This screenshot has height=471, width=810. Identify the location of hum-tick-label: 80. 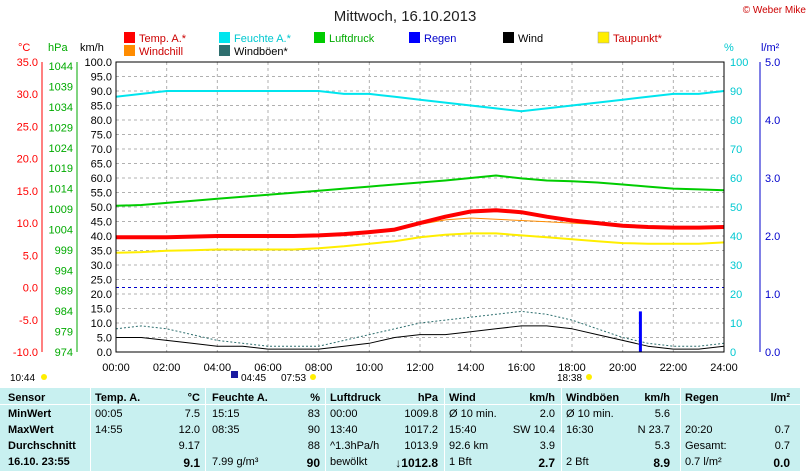
(736, 121).